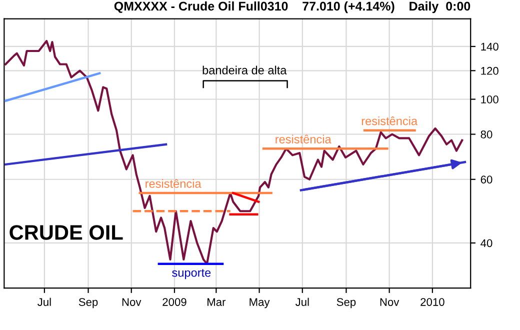  I want to click on x-tick-label: May, so click(260, 303).